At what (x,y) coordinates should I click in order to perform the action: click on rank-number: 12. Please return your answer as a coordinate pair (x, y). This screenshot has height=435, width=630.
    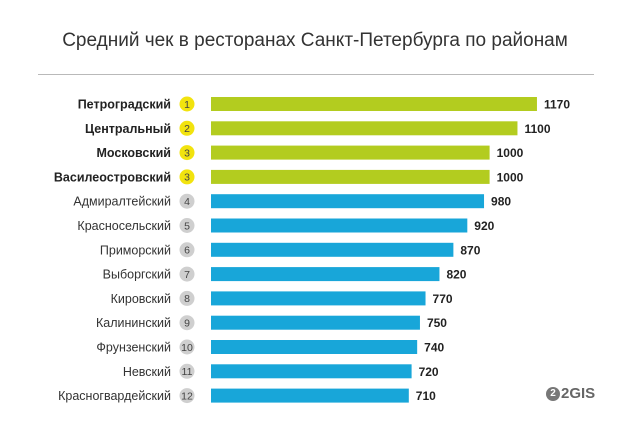
    Looking at the image, I should click on (187, 396).